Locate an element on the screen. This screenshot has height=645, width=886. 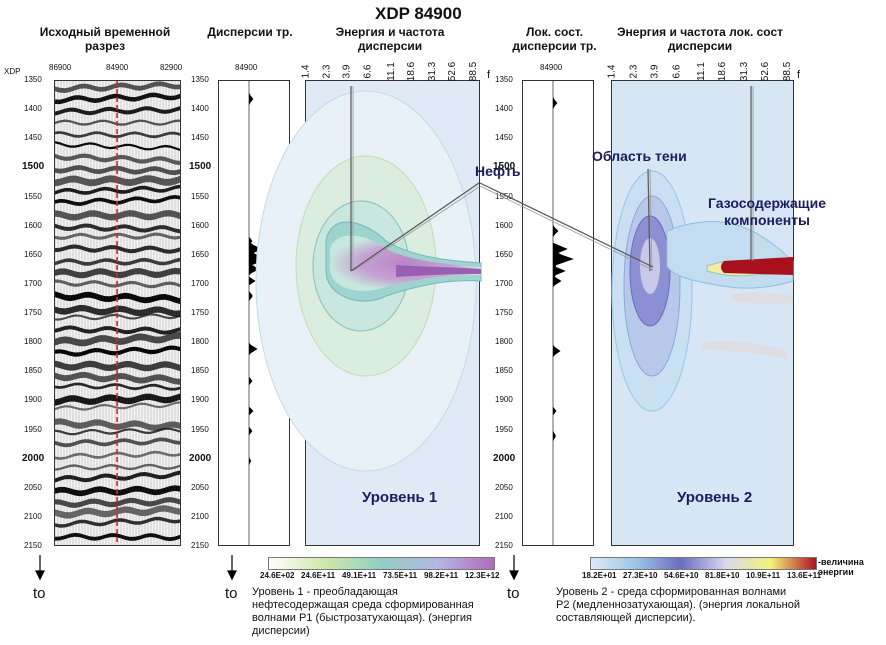
colorbar-tick-label: 24.6E+02 is located at coordinates (277, 575).